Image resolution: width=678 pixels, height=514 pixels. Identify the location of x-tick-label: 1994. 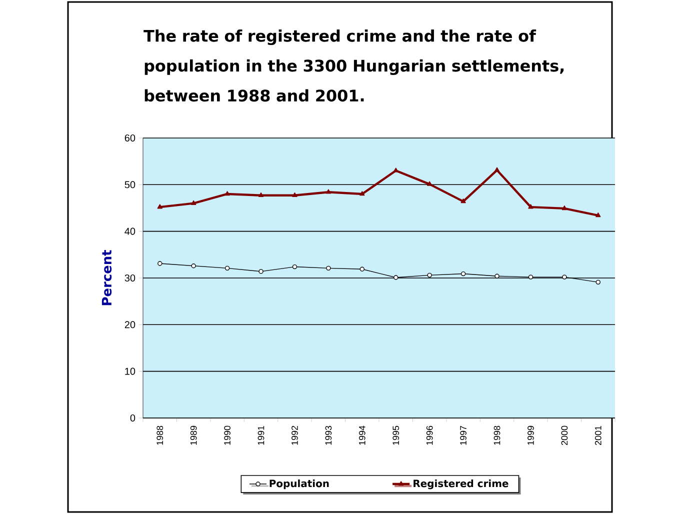
(362, 435).